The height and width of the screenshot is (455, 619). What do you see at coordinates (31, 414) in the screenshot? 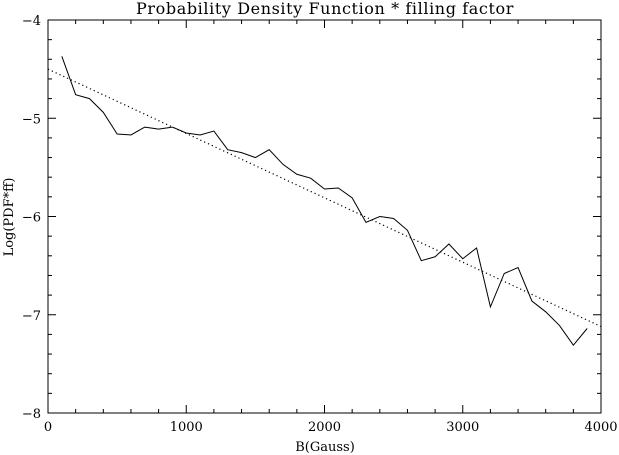
I see `y-tick-label: −8` at bounding box center [31, 414].